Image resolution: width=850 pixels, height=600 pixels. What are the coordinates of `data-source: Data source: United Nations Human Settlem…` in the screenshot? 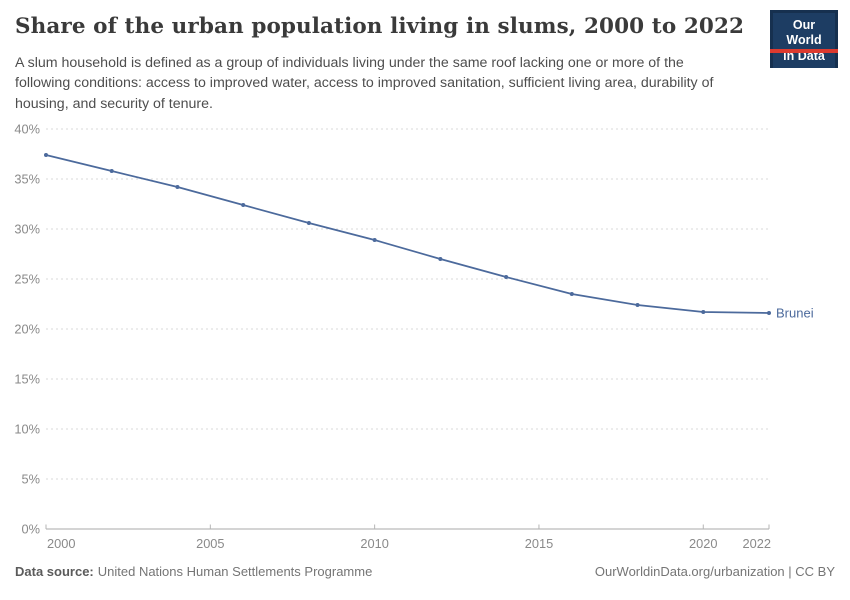 It's located at (193, 571).